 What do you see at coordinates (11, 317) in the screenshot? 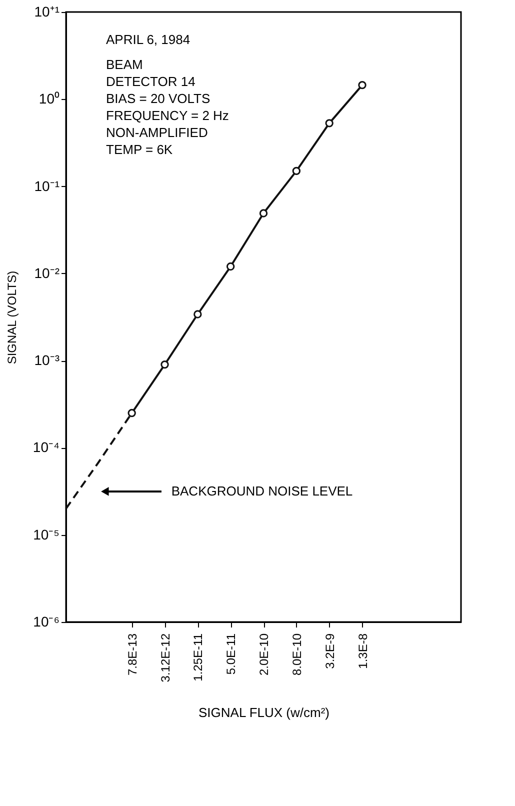
I see `y-axis-title: SIGNAL (VOLTS)` at bounding box center [11, 317].